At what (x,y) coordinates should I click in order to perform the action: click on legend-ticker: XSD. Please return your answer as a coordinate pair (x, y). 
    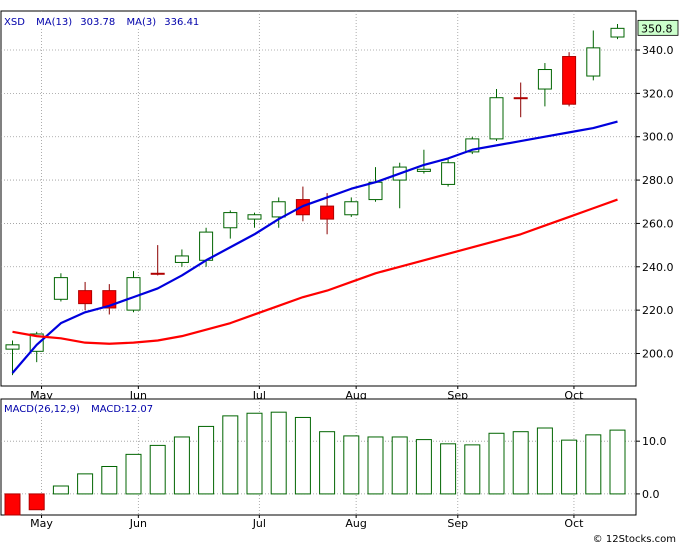
    Looking at the image, I should click on (14, 22).